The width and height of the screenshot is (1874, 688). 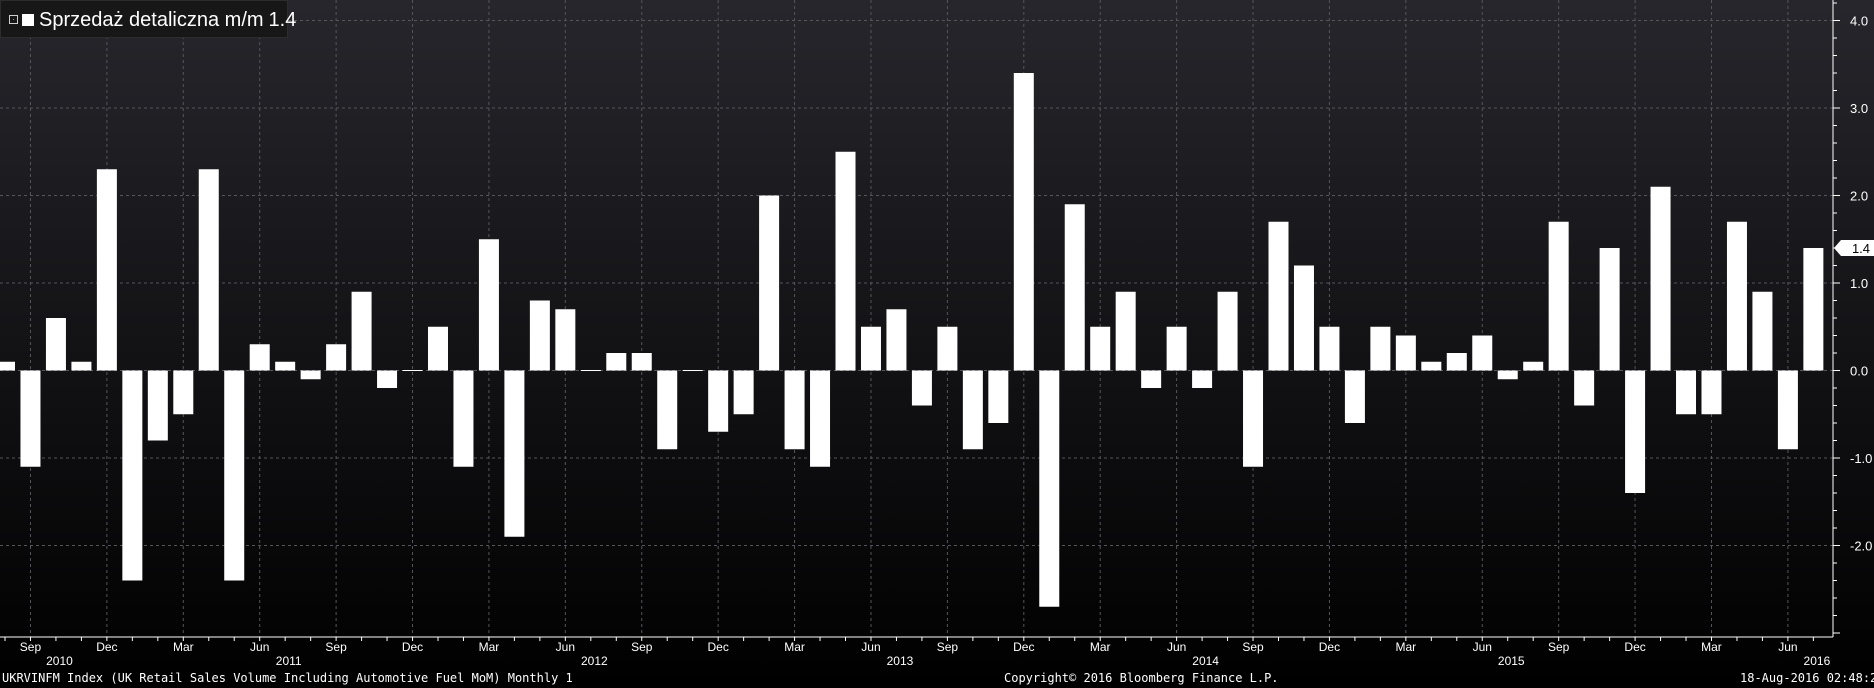 What do you see at coordinates (1859, 196) in the screenshot?
I see `y-tick-label: 2.0` at bounding box center [1859, 196].